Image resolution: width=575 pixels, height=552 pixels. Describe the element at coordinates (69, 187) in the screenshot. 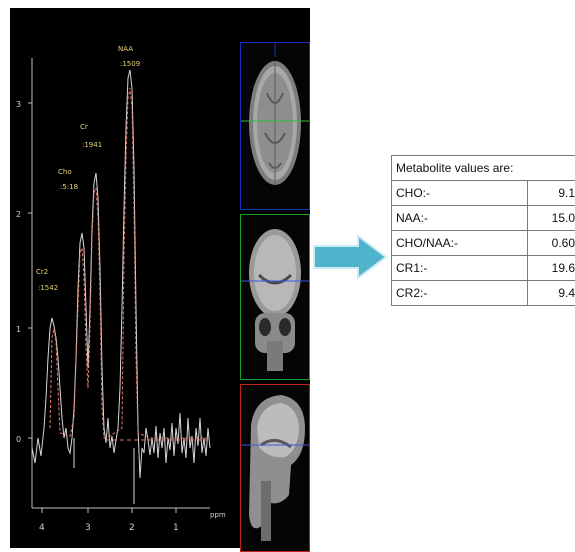

I see `peak-value-cho: :5:18` at that location.